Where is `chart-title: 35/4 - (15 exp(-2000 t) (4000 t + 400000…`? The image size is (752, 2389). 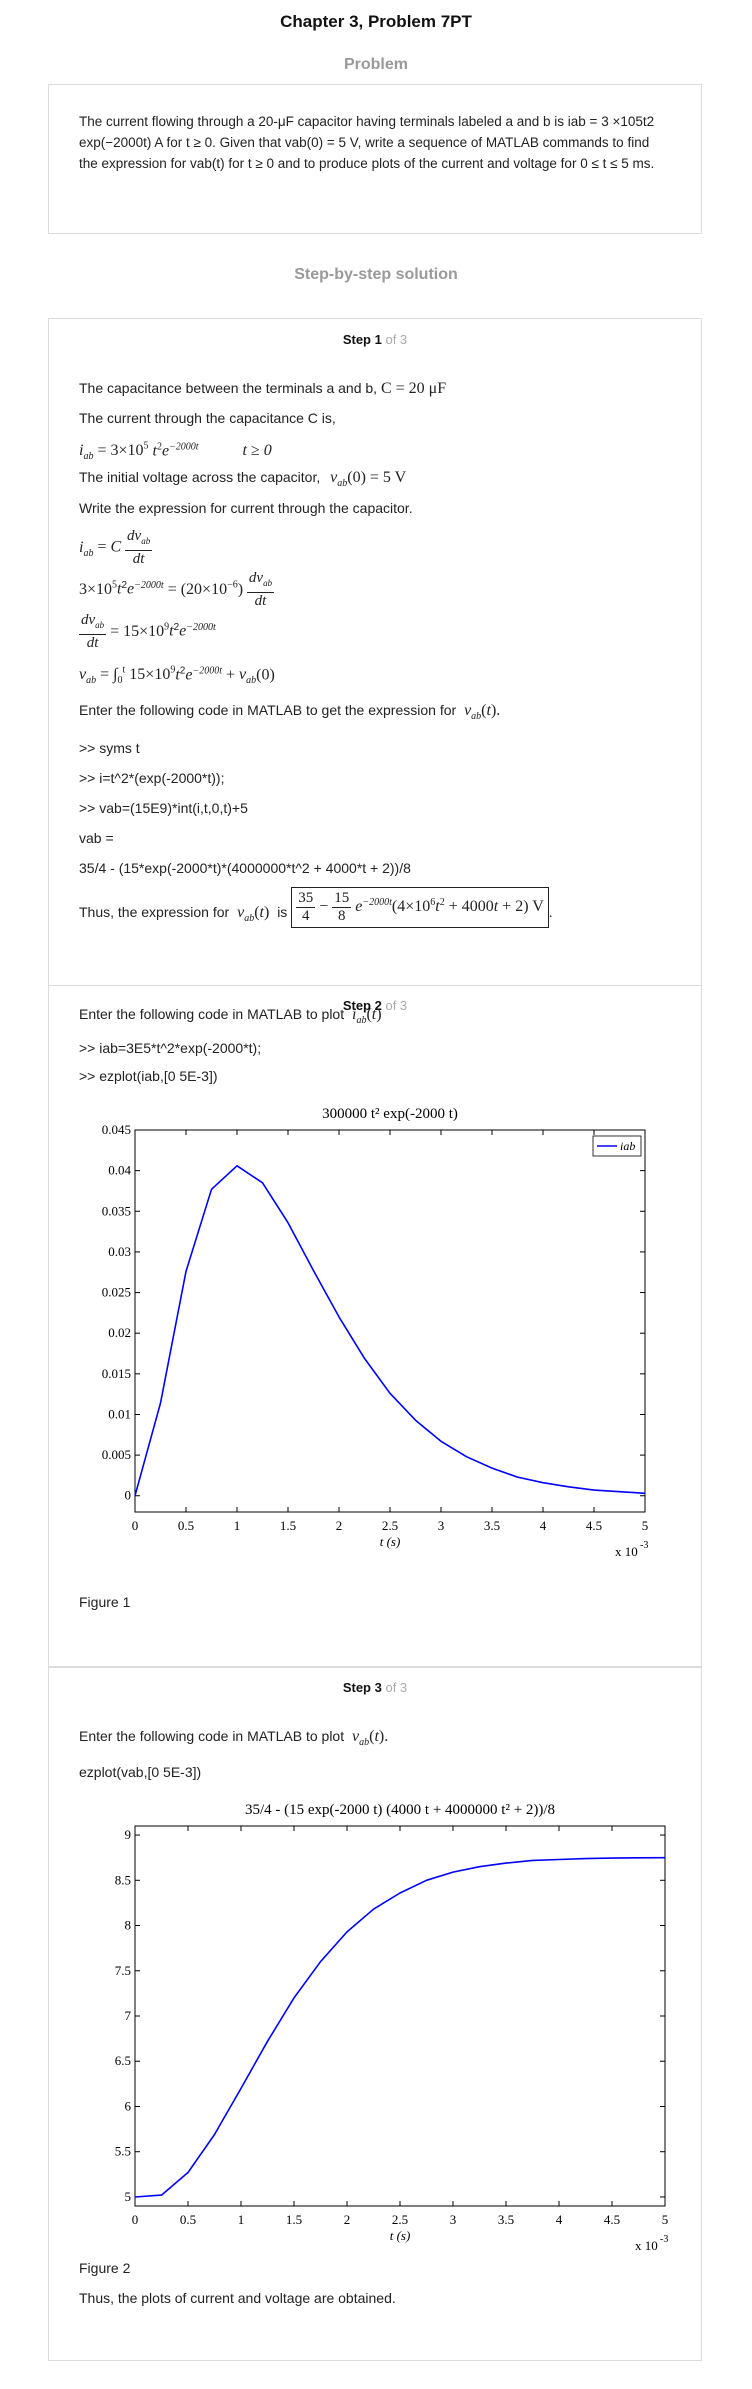 chart-title: 35/4 - (15 exp(-2000 t) (4000 t + 400000… is located at coordinates (400, 1810).